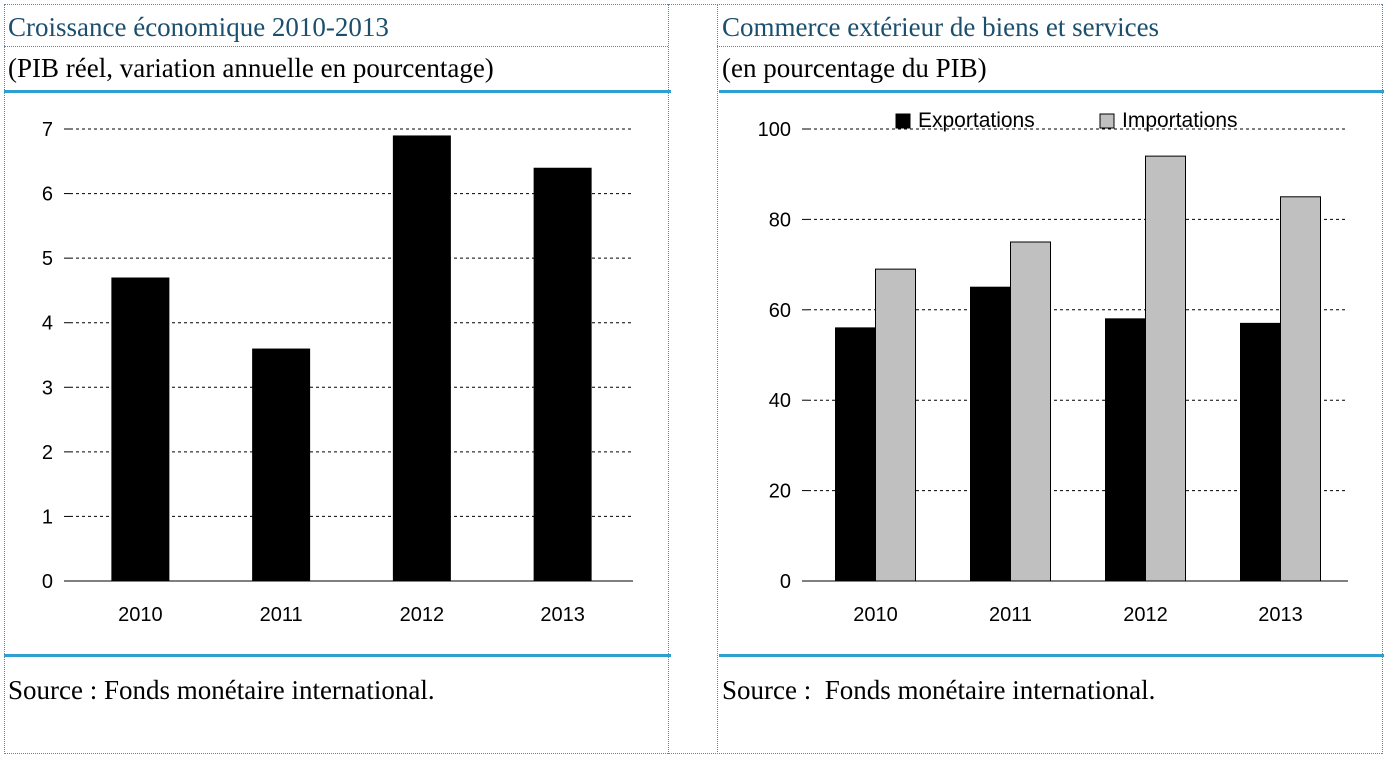 The height and width of the screenshot is (761, 1388). Describe the element at coordinates (337, 655) in the screenshot. I see `left-footer-rule` at that location.